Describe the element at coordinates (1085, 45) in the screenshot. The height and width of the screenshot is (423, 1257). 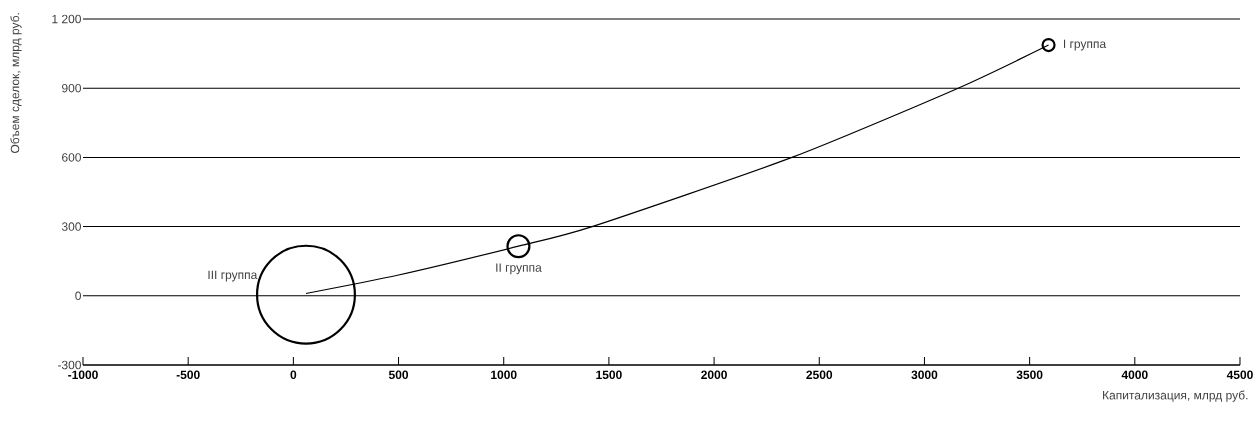
I see `annotation: I группа` at that location.